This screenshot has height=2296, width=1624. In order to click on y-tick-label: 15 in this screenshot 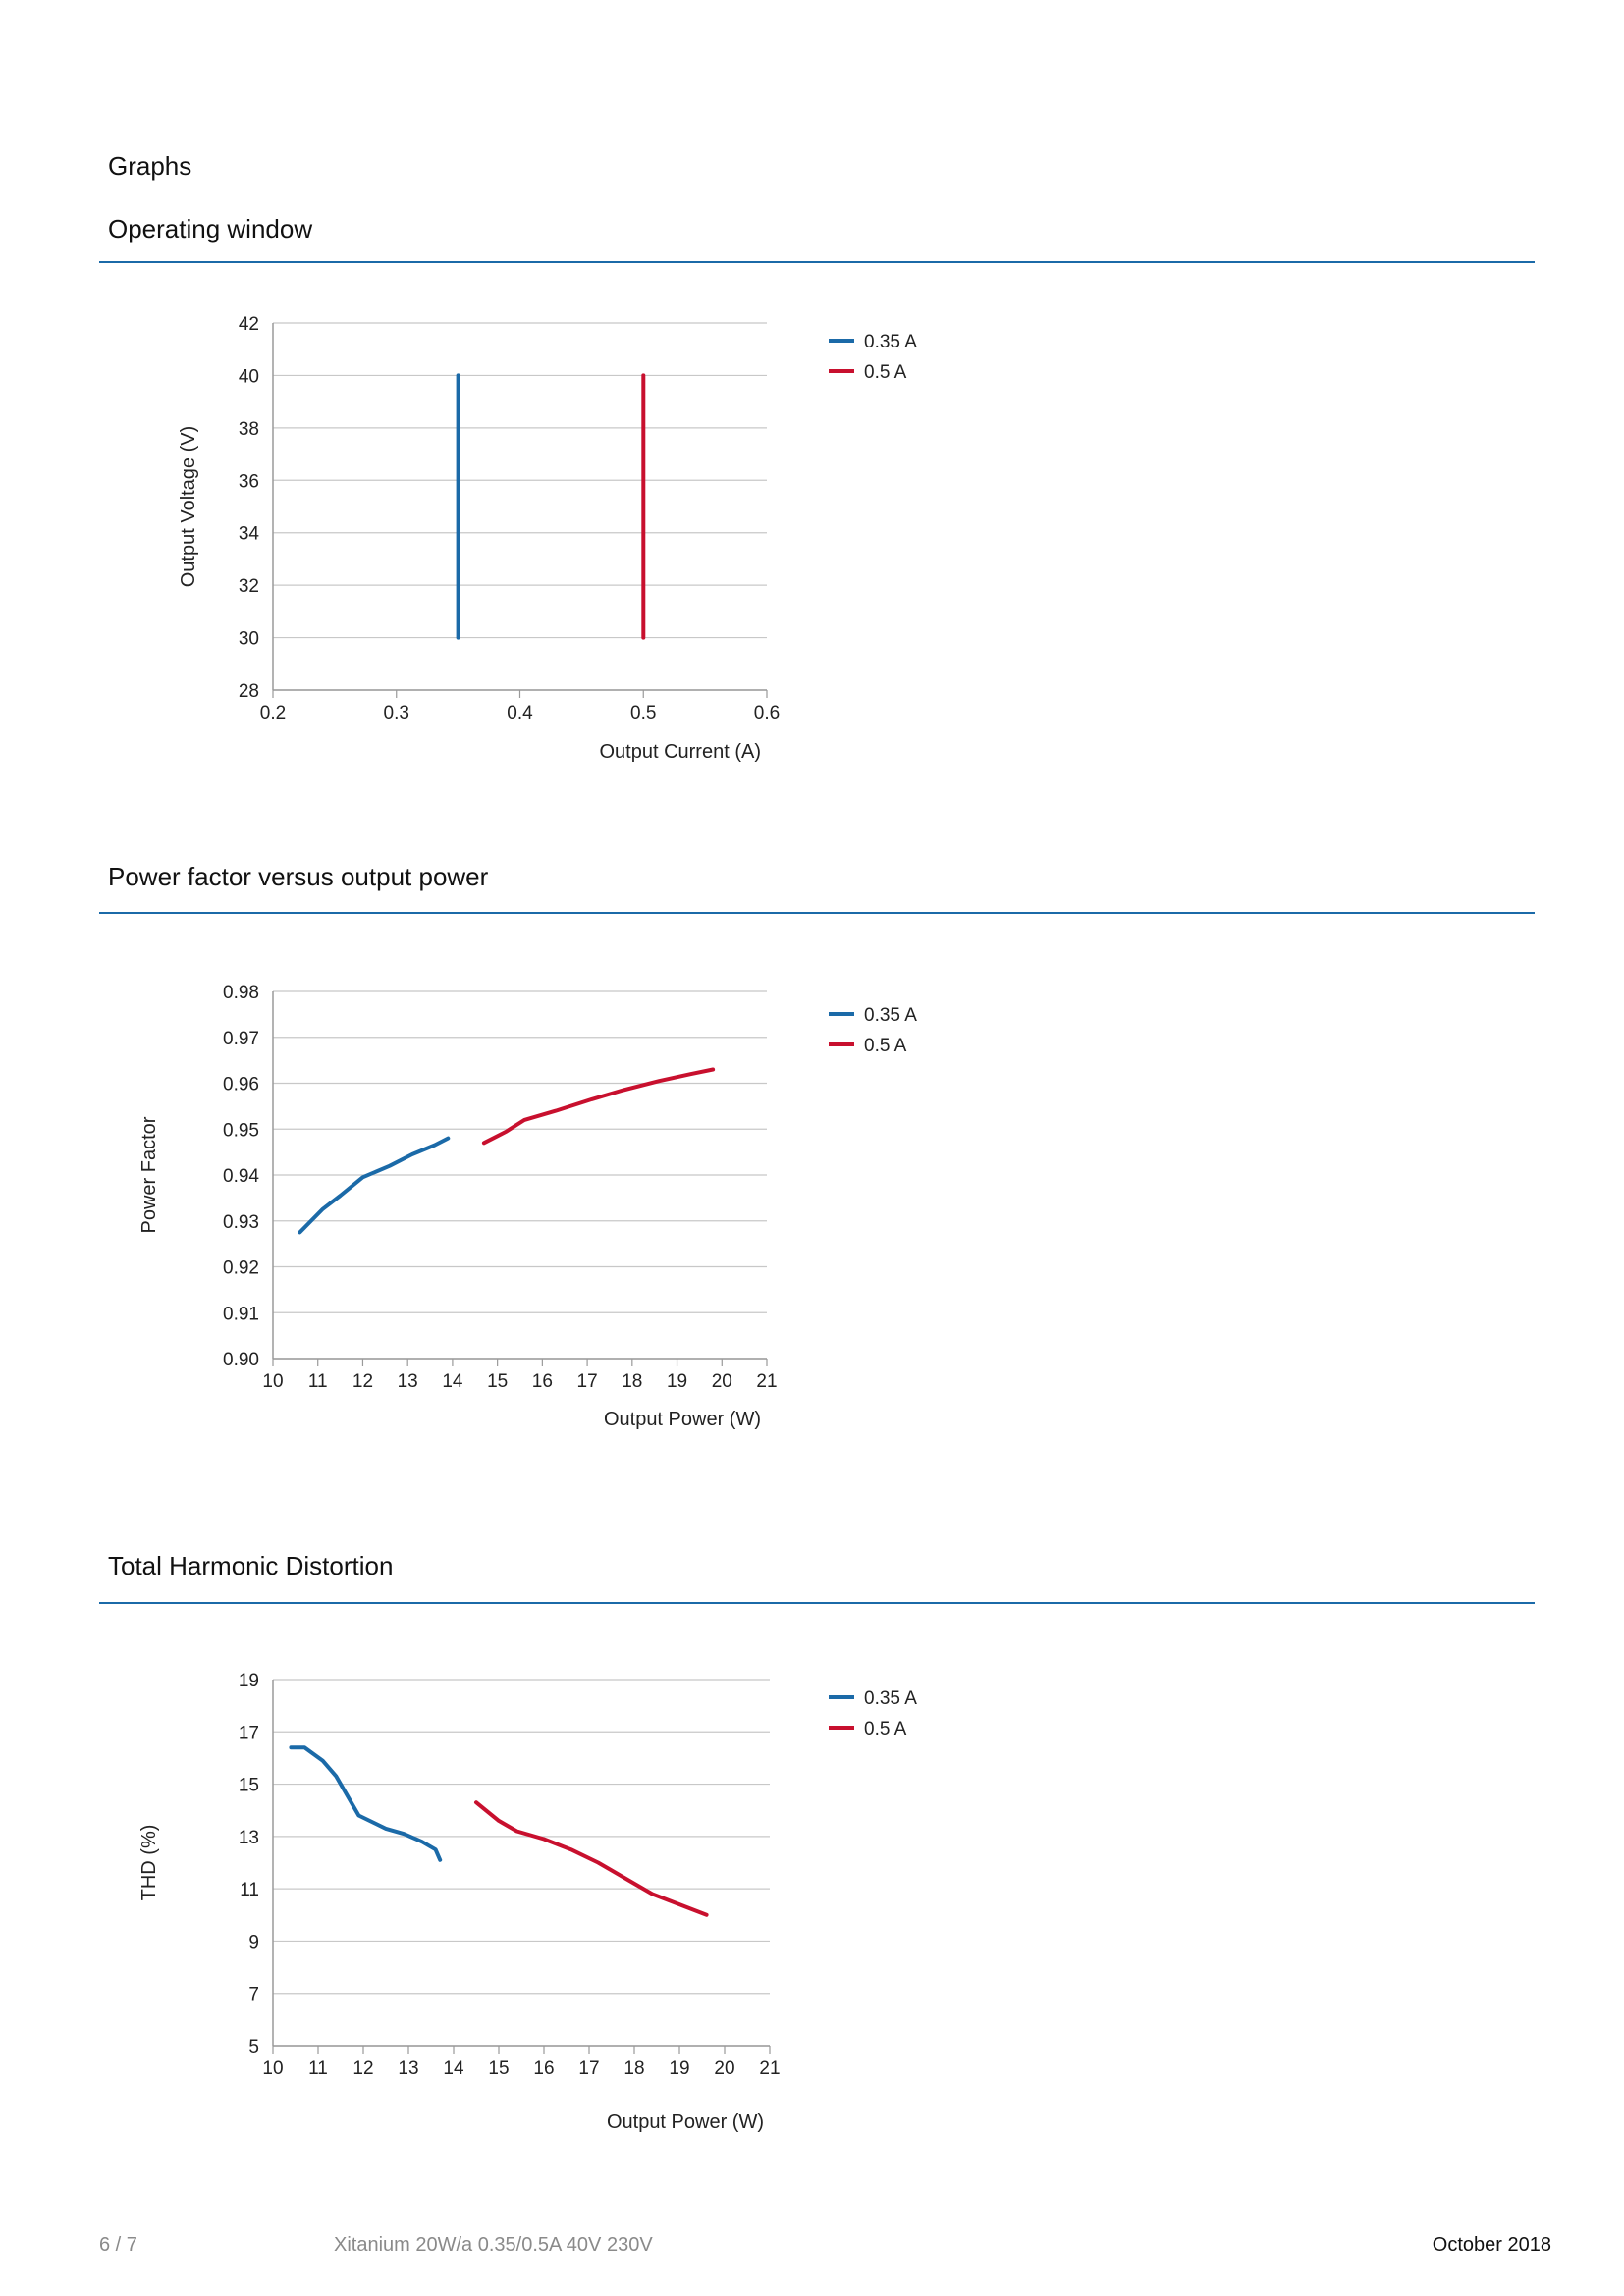, I will do `click(249, 1786)`.